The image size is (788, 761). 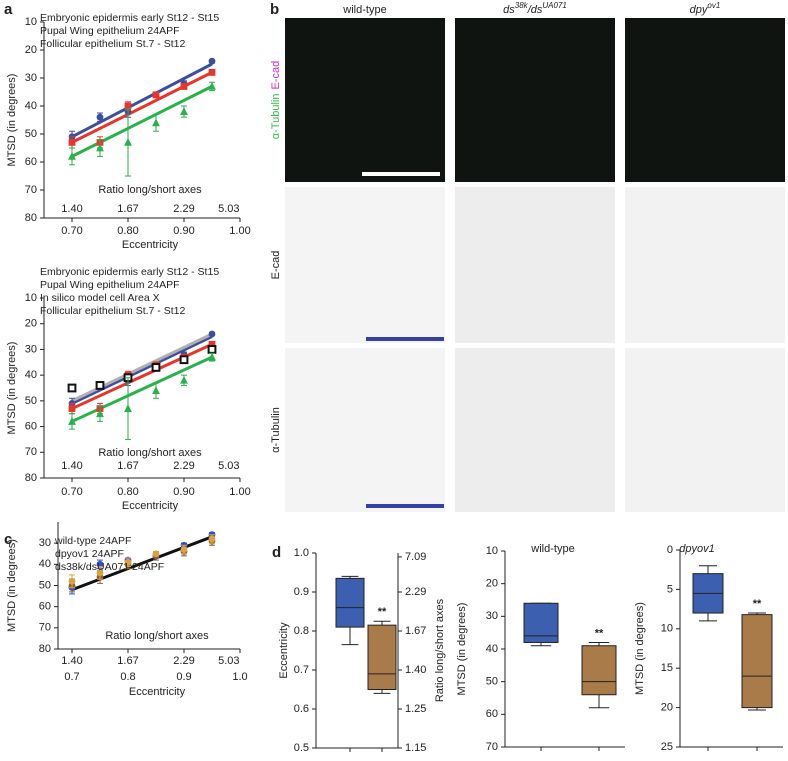 What do you see at coordinates (284, 650) in the screenshot?
I see `y-axis-label: Eccentricity` at bounding box center [284, 650].